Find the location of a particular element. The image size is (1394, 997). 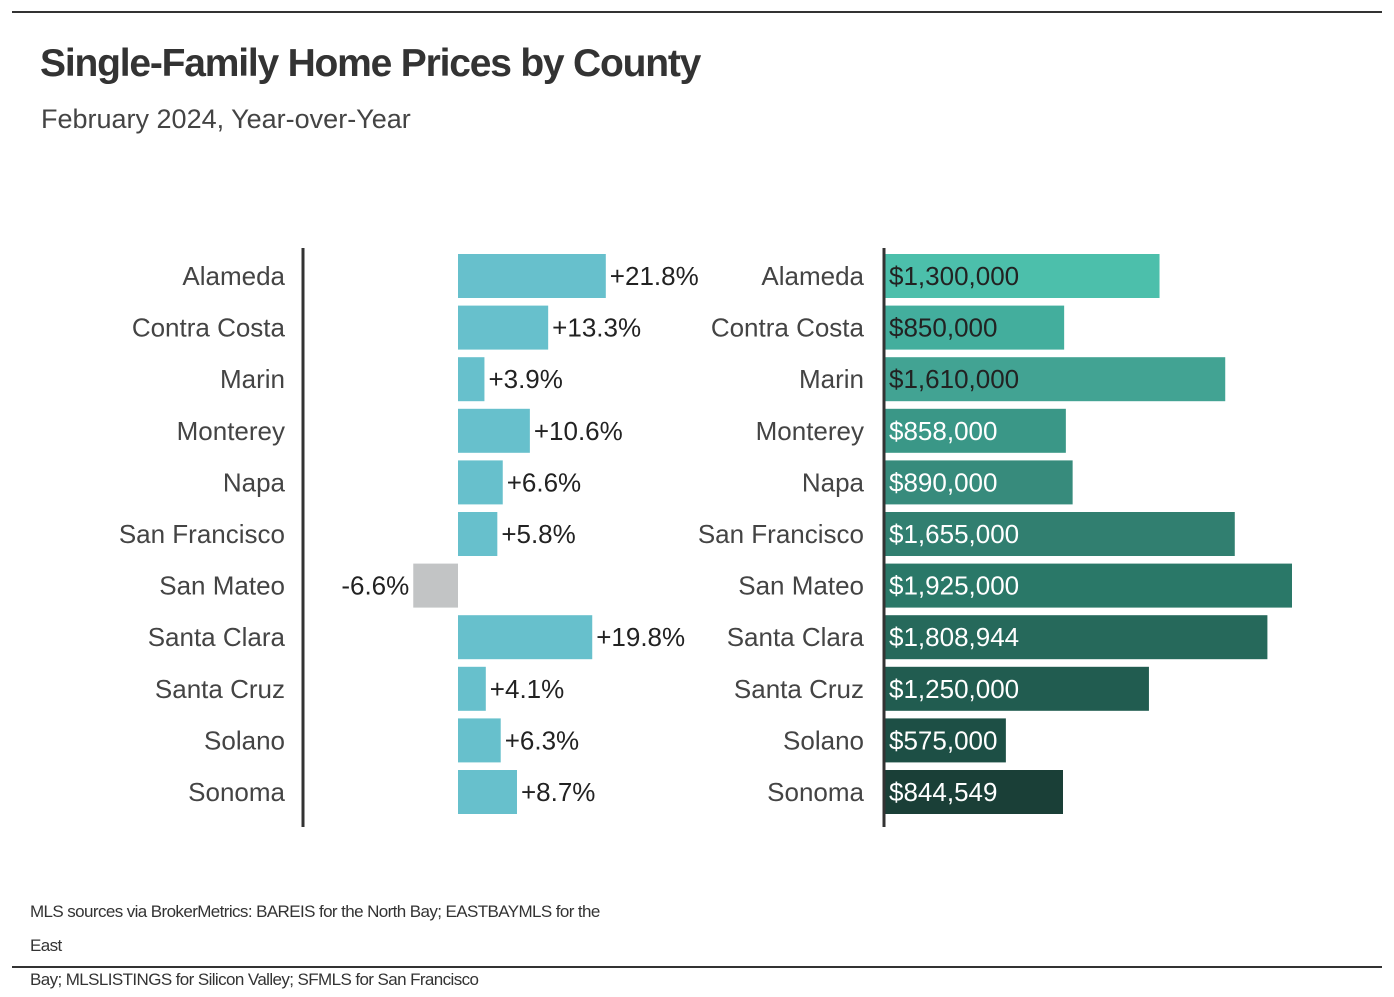

price-label-san-francisco: $1,655,000 is located at coordinates (954, 534).